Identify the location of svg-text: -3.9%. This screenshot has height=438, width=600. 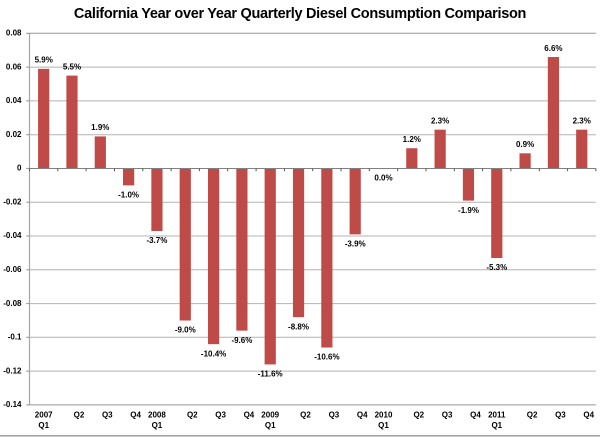
(355, 244).